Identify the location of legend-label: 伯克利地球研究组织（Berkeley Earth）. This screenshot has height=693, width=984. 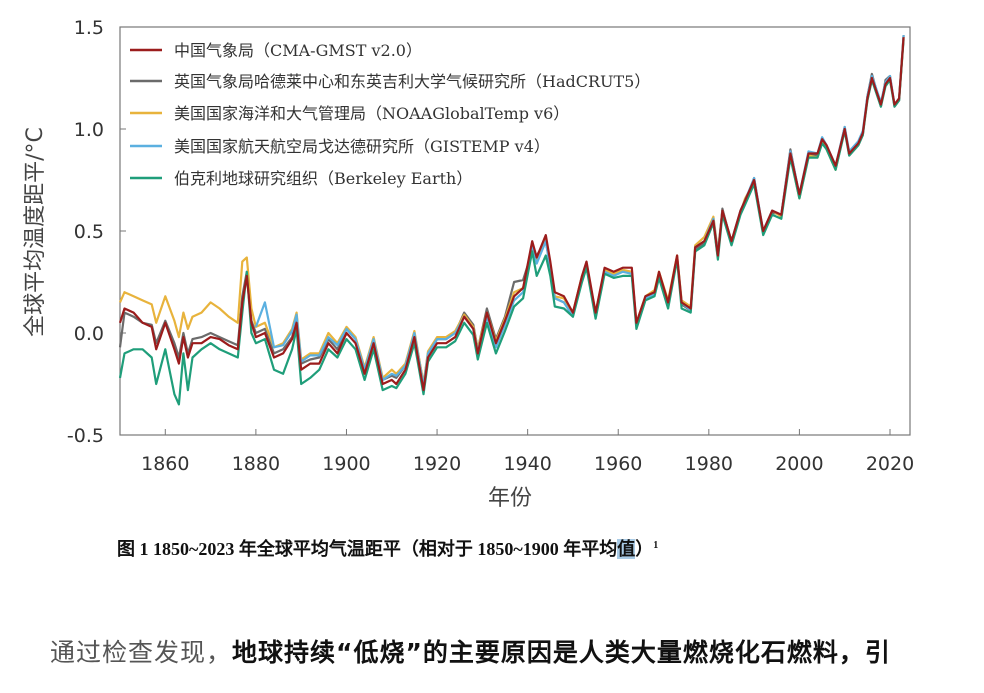
(323, 178).